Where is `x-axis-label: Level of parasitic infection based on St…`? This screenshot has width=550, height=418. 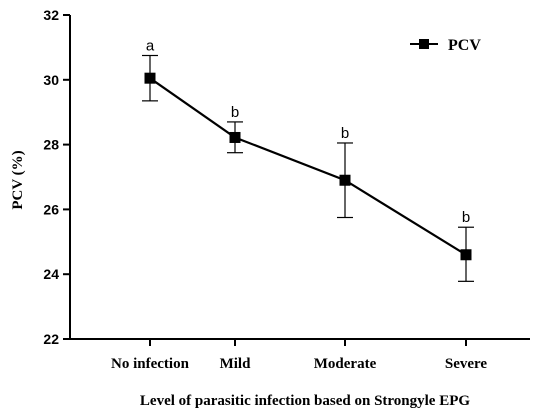
x-axis-label: Level of parasitic infection based on St… is located at coordinates (305, 401).